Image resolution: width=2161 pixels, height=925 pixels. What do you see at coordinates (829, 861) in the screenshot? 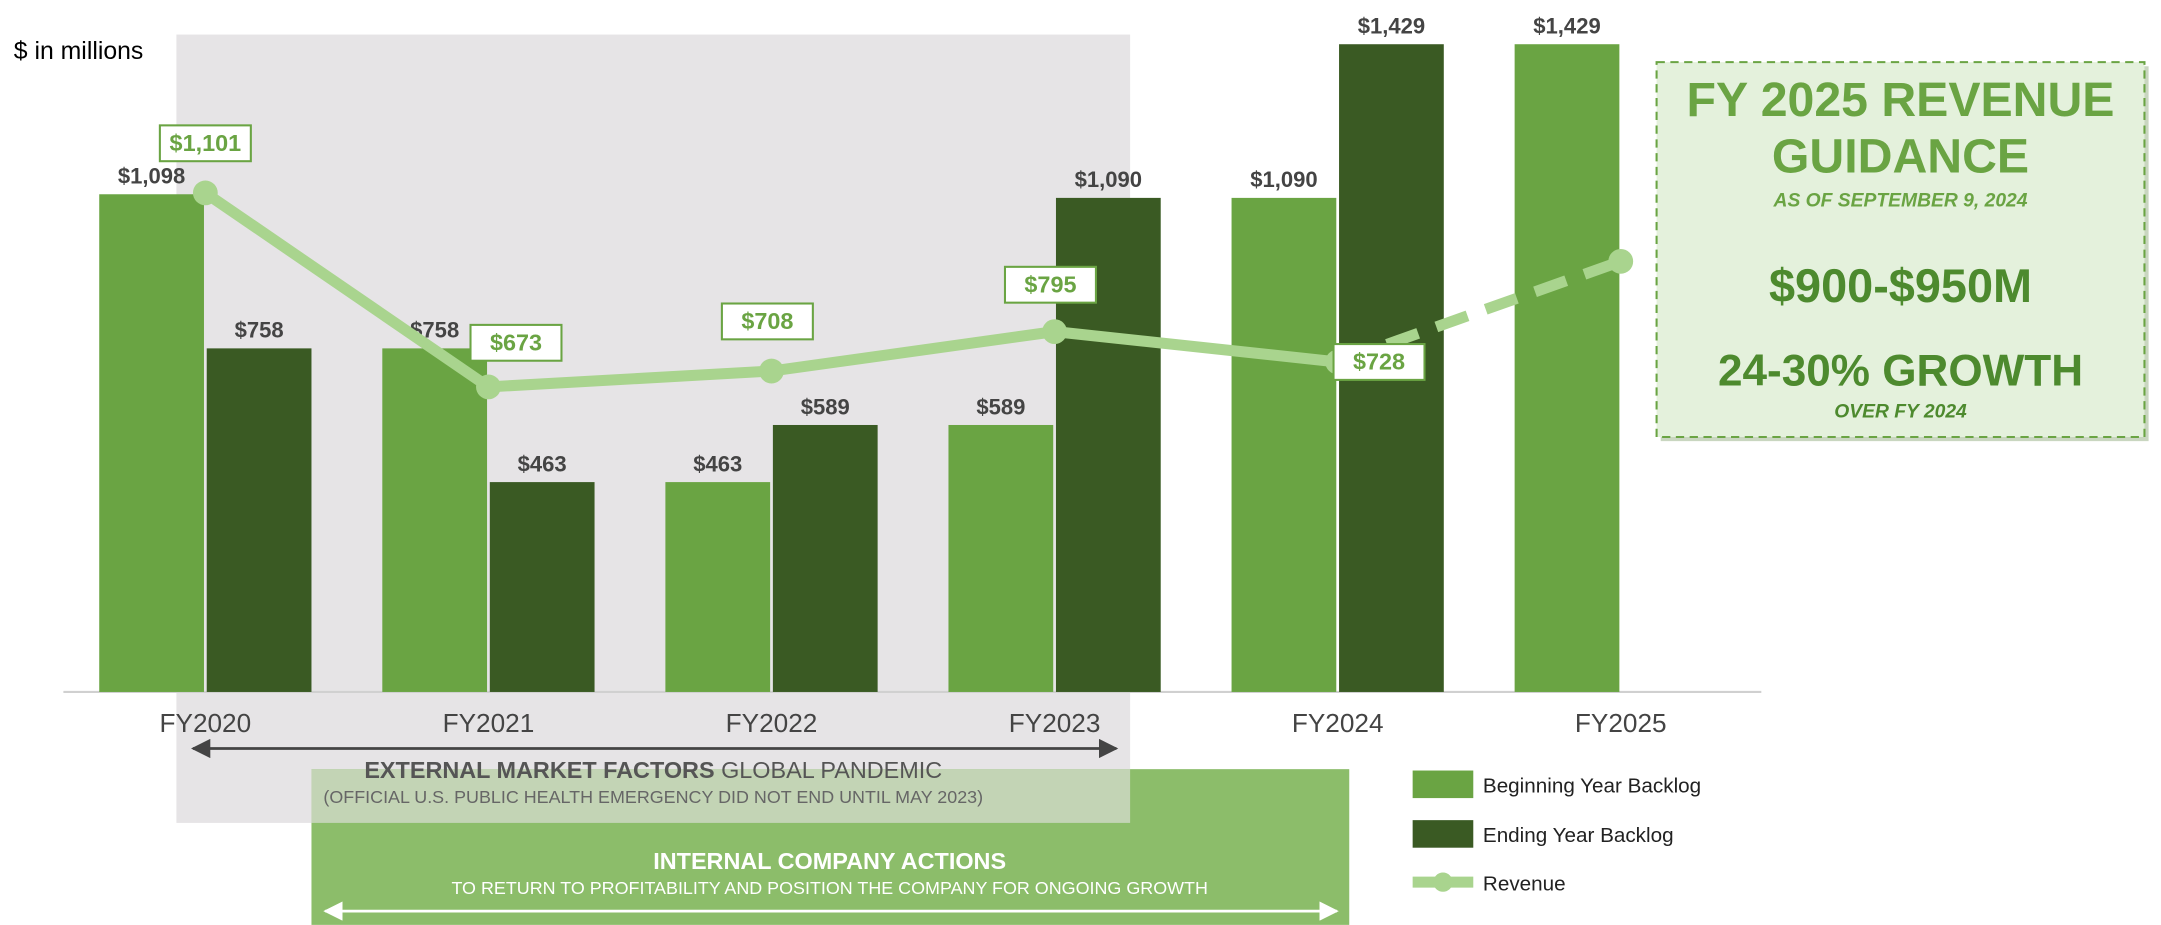
I see `internal-heading: INTERNAL COMPANY ACTIONS` at bounding box center [829, 861].